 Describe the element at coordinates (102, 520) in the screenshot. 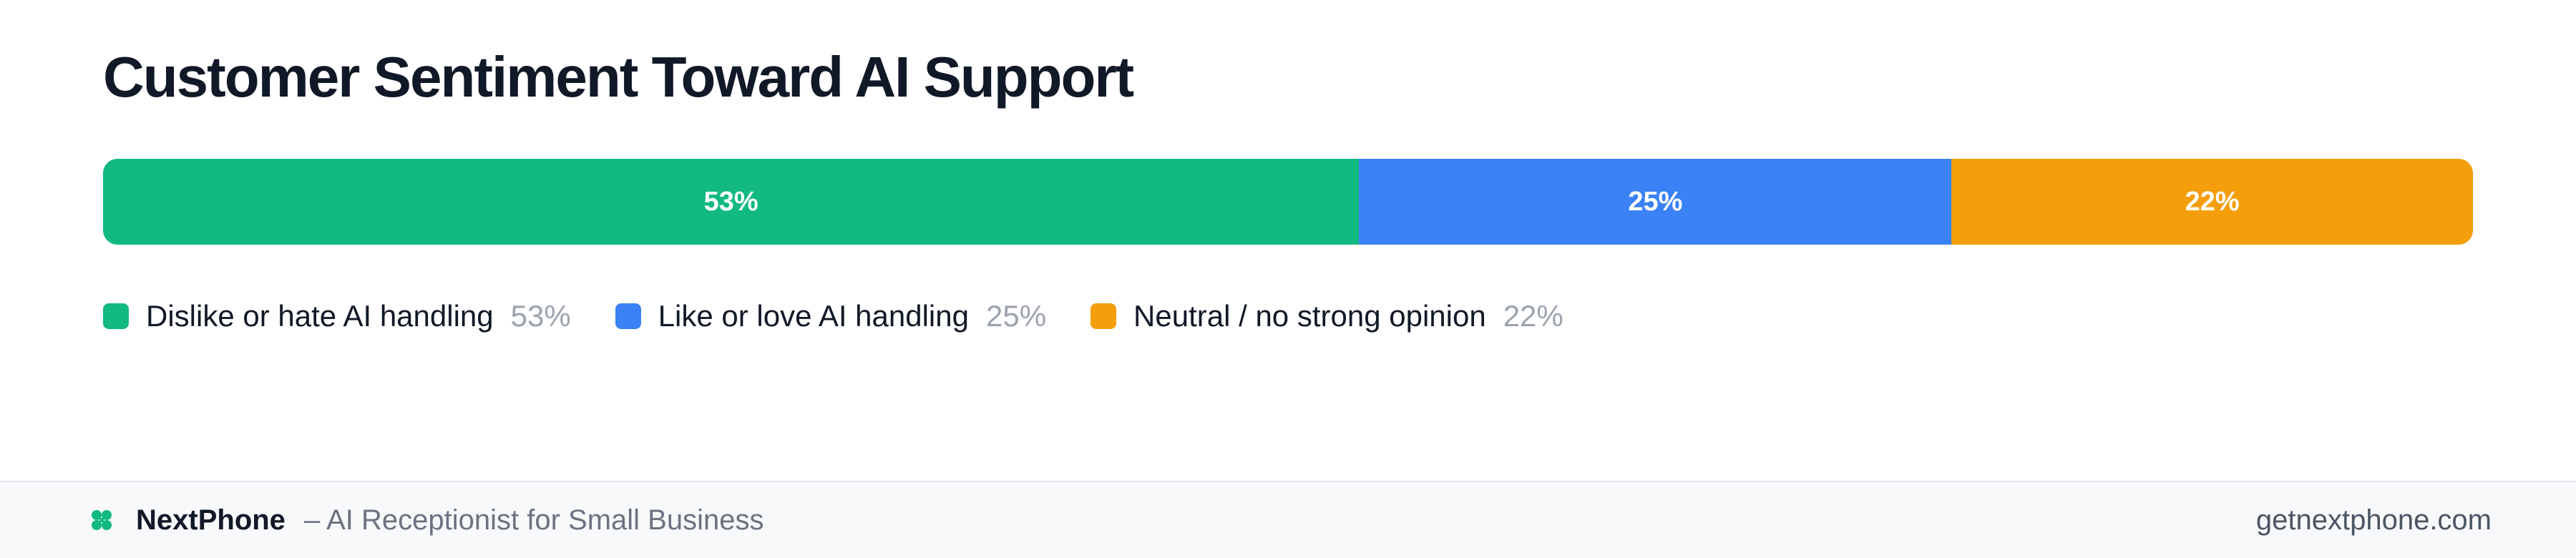

I see `clover-icon` at that location.